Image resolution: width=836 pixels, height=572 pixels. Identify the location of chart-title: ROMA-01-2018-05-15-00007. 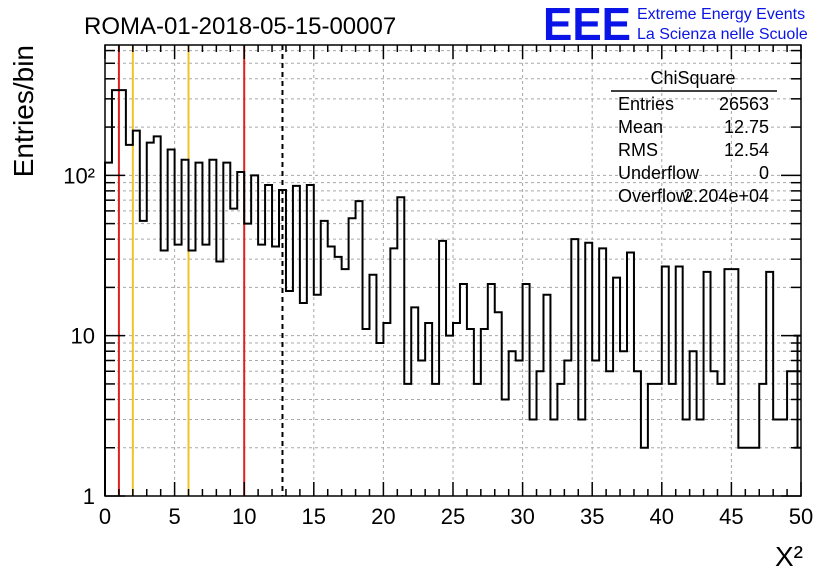
(240, 26).